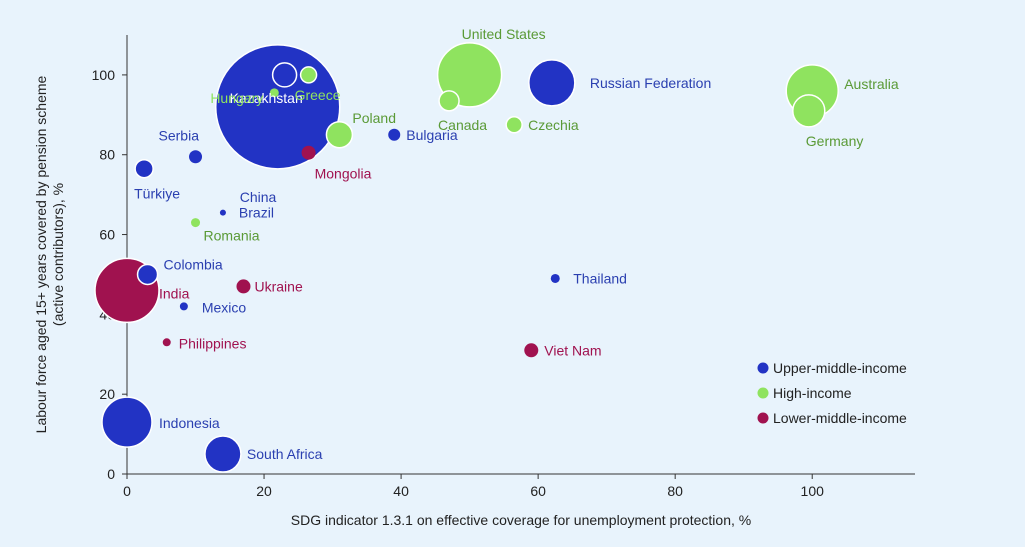 This screenshot has width=1025, height=547. Describe the element at coordinates (469, 75) in the screenshot. I see `bubble-united-states` at that location.